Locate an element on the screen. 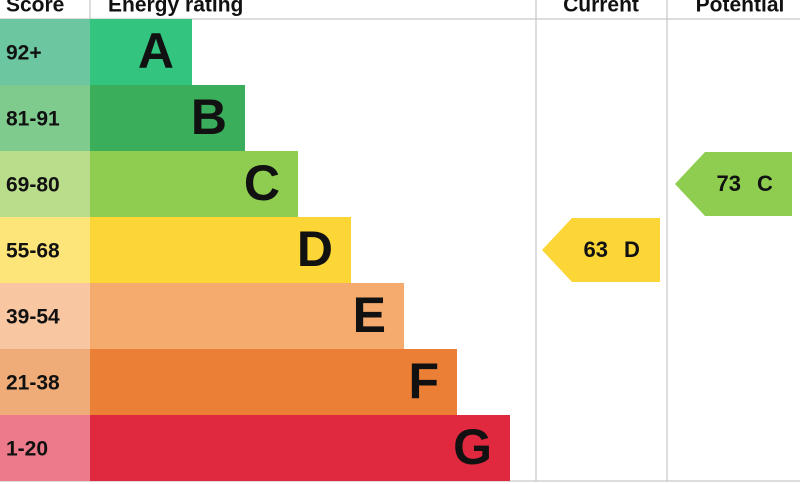 Image resolution: width=800 pixels, height=484 pixels. current-band: D is located at coordinates (632, 249).